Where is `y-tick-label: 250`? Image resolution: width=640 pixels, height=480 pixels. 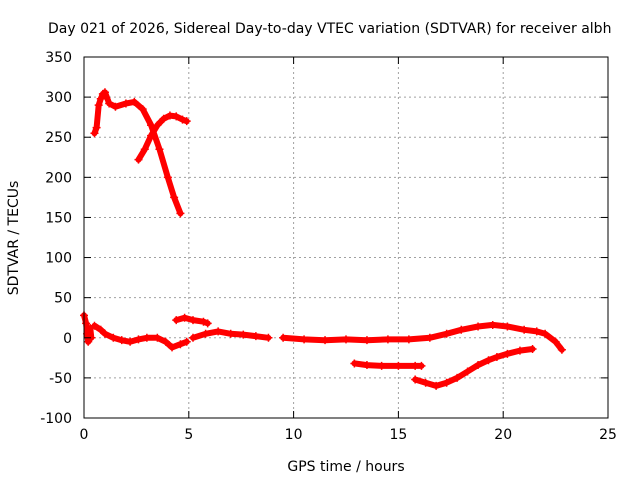 y-tick-label: 250 is located at coordinates (58, 138).